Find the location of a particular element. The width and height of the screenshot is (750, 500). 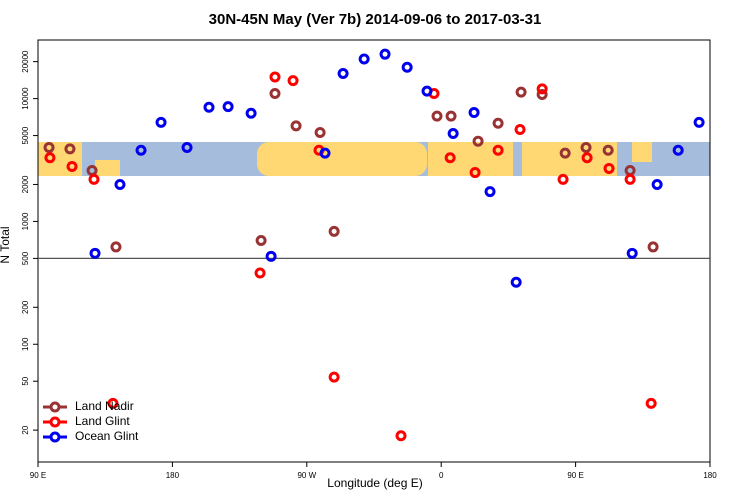

x-axis-label: Longitude (deg E) is located at coordinates (374, 483).